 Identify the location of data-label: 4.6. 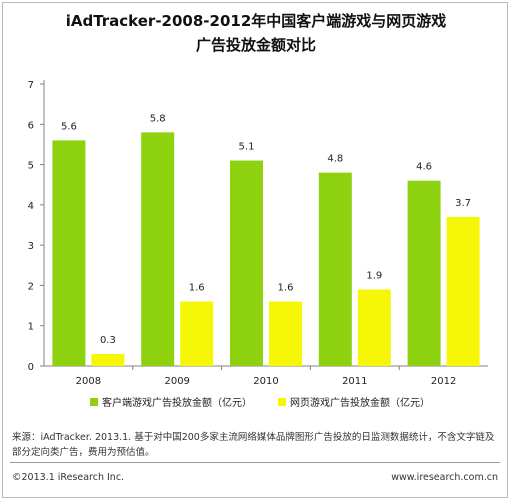
(424, 167).